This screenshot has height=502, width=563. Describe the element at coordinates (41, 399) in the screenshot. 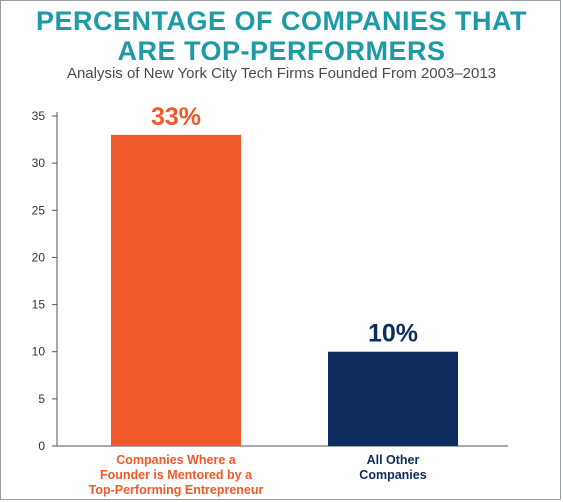

I see `y-tick-label: 5` at that location.